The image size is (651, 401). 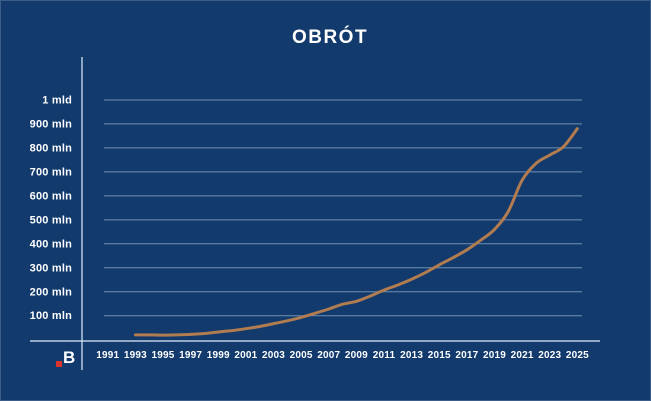 I want to click on y-axis-label: 400 mln, so click(x=51, y=244).